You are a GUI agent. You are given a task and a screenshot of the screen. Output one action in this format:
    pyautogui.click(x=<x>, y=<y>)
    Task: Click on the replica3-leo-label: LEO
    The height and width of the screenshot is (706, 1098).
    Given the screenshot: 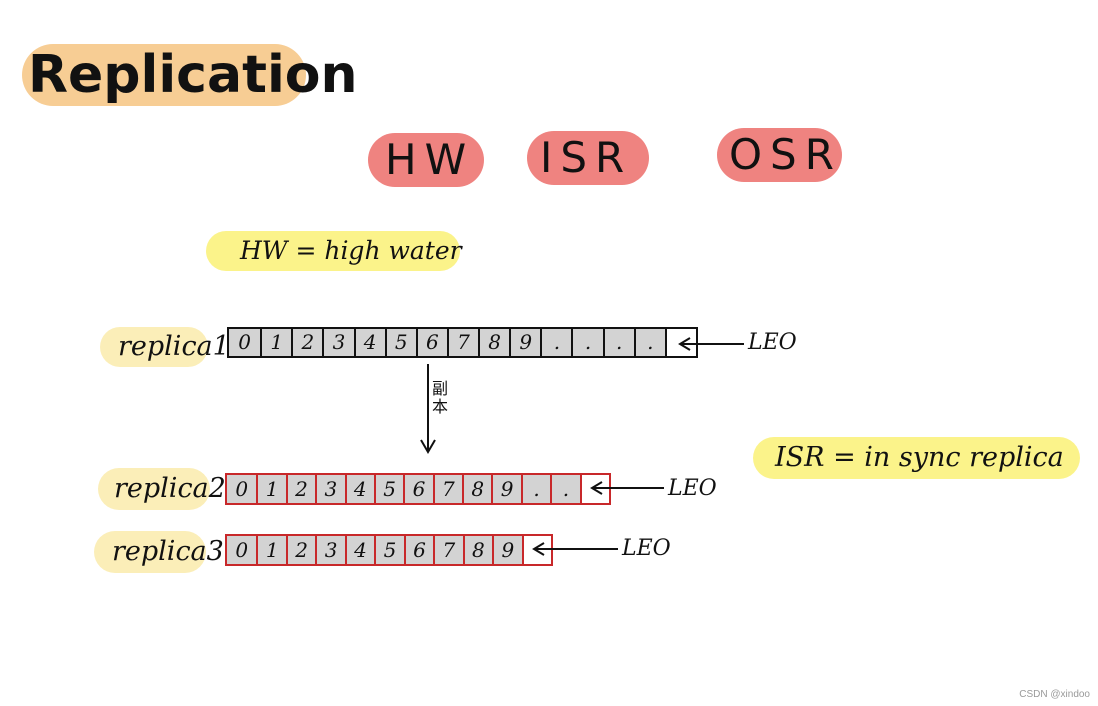 What is the action you would take?
    pyautogui.click(x=646, y=548)
    